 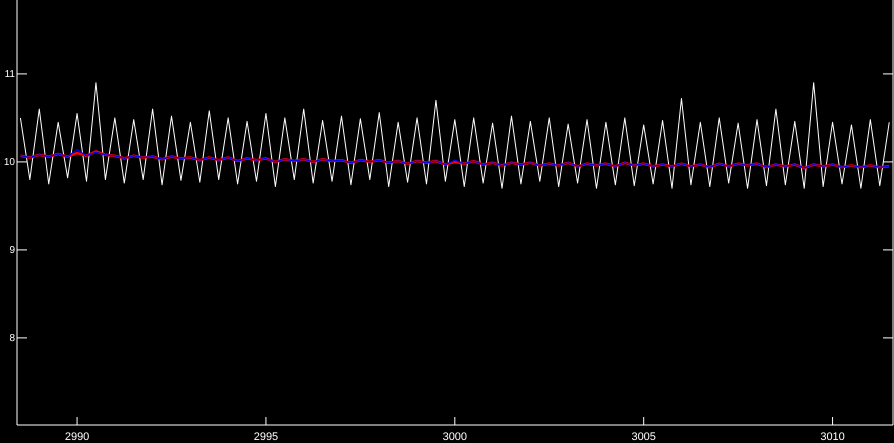 I want to click on y-tick-label: 10, so click(x=10, y=162).